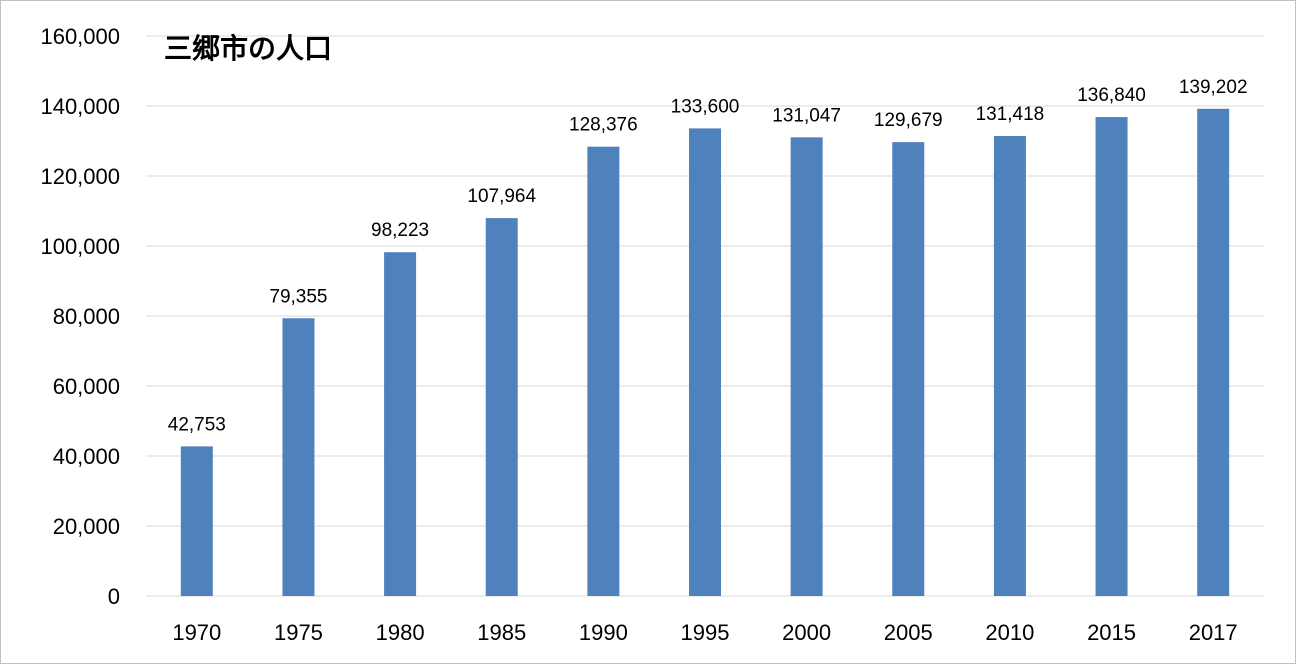 The width and height of the screenshot is (1296, 664). I want to click on data-label: 133,600, so click(705, 106).